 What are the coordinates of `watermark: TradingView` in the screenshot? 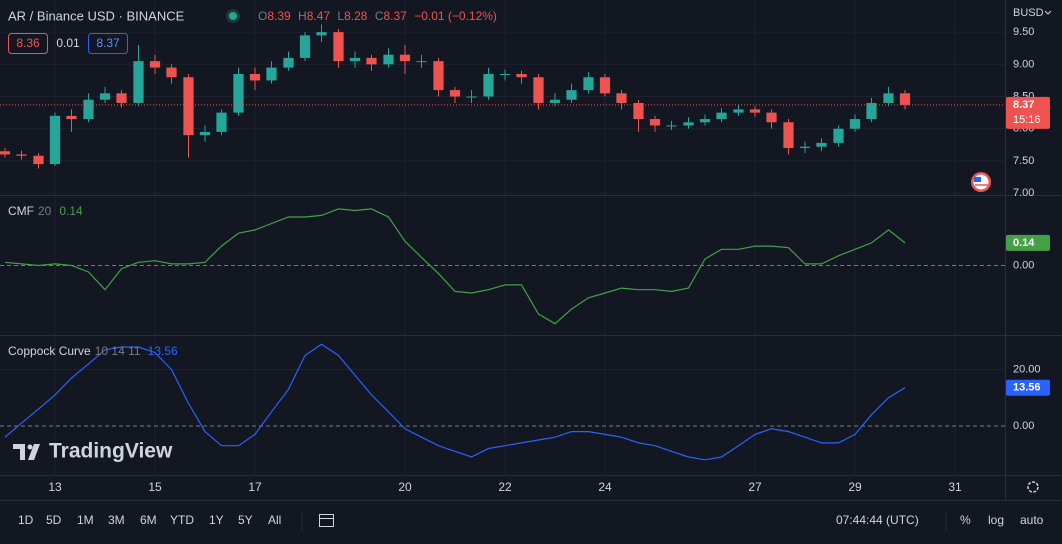 It's located at (93, 451).